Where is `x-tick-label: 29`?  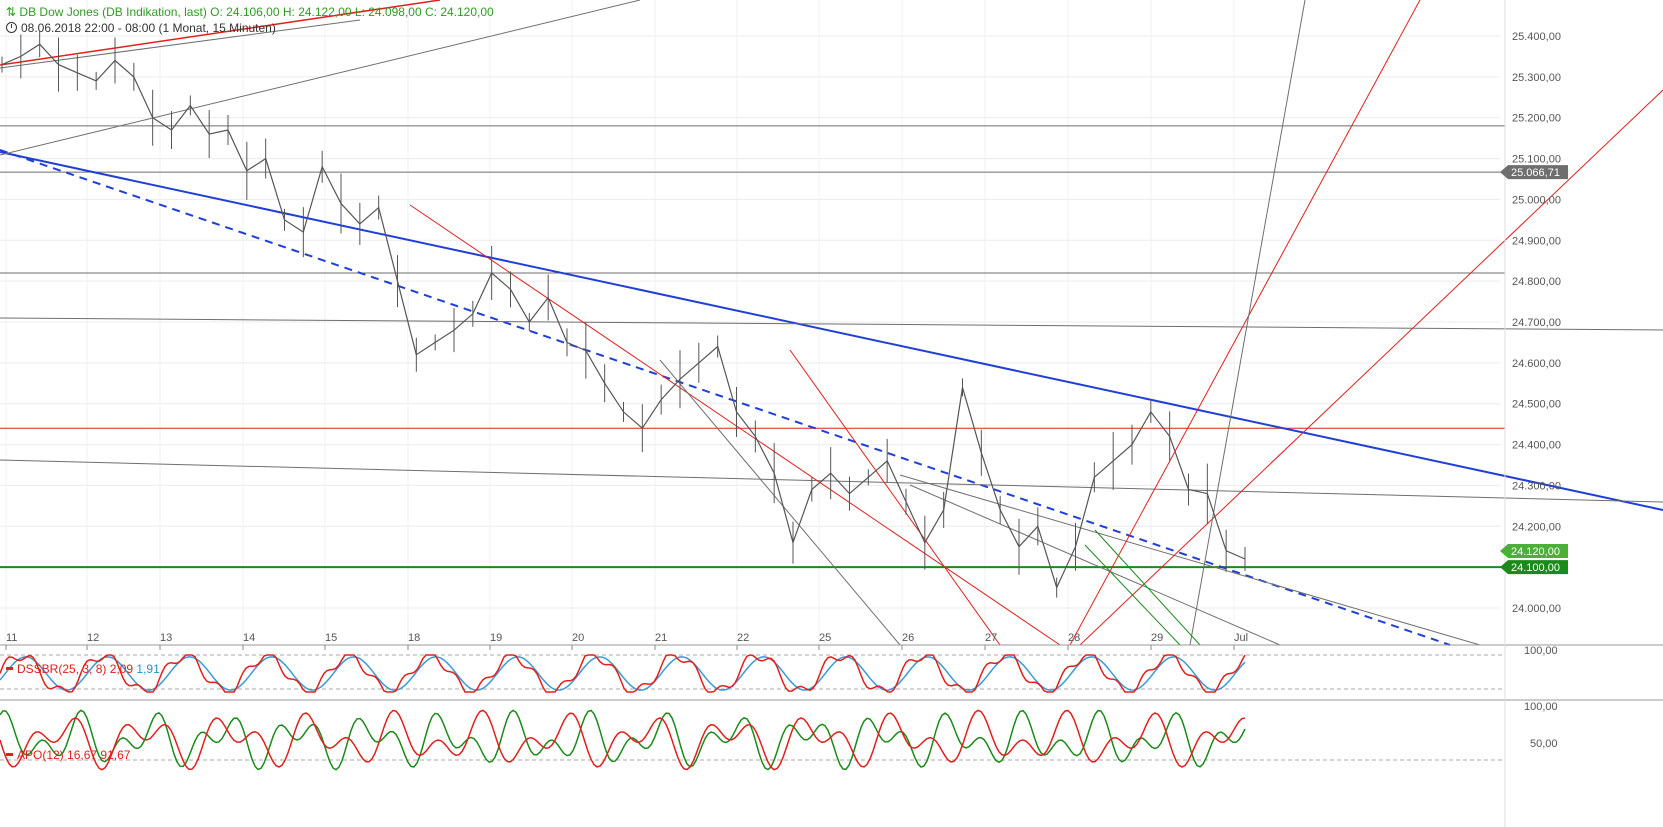
x-tick-label: 29 is located at coordinates (1157, 638).